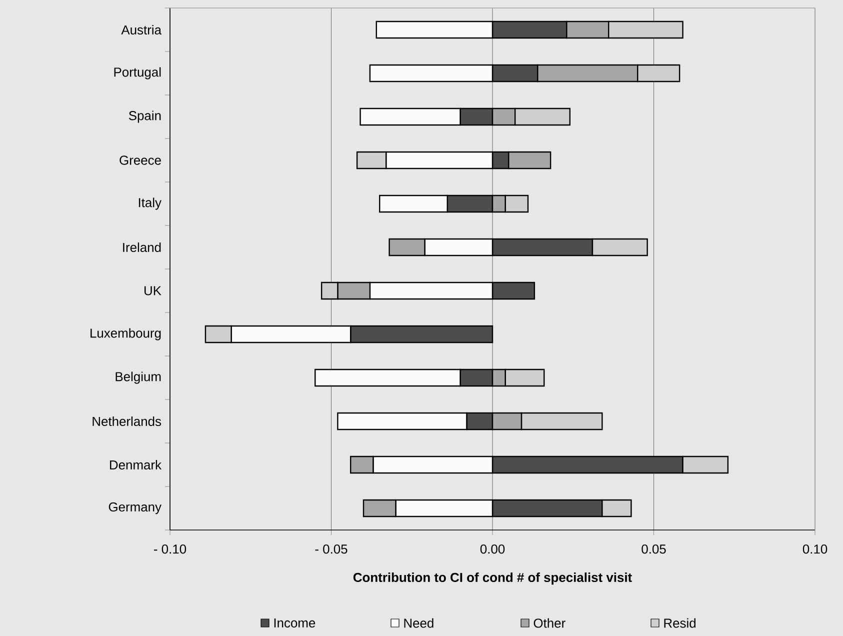 This screenshot has height=636, width=843. I want to click on x-tick-label: - 0.10, so click(170, 549).